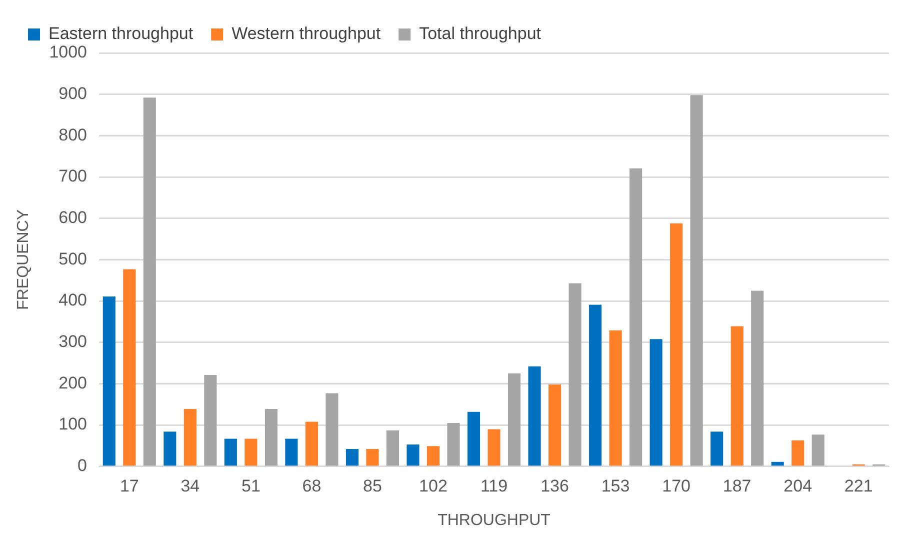 The width and height of the screenshot is (919, 554). I want to click on x-tick-label: 34, so click(190, 486).